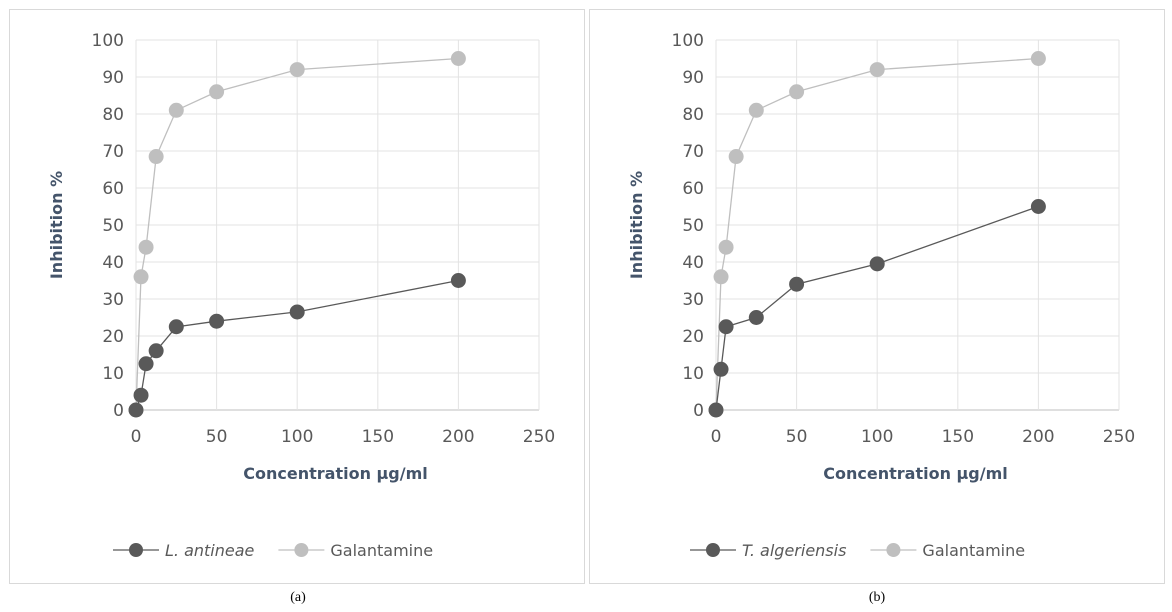 This screenshot has height=612, width=1172. I want to click on legend-label: T. algeriensis, so click(794, 550).